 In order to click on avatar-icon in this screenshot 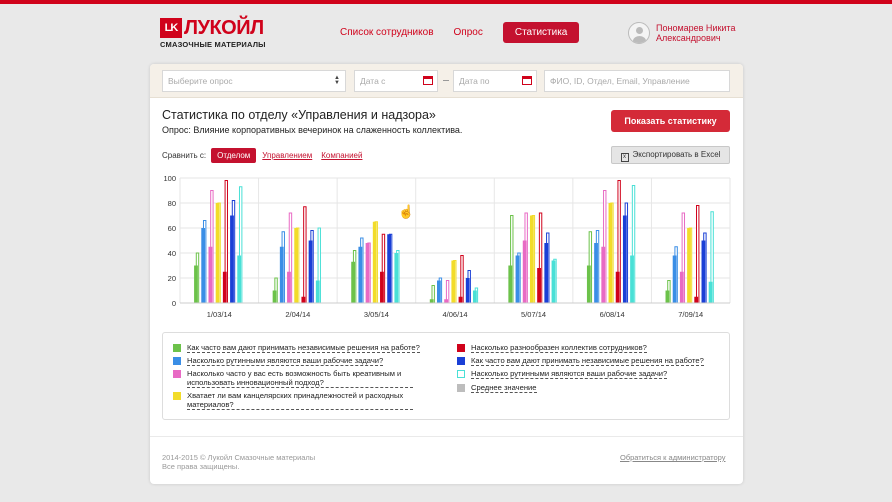, I will do `click(639, 33)`.